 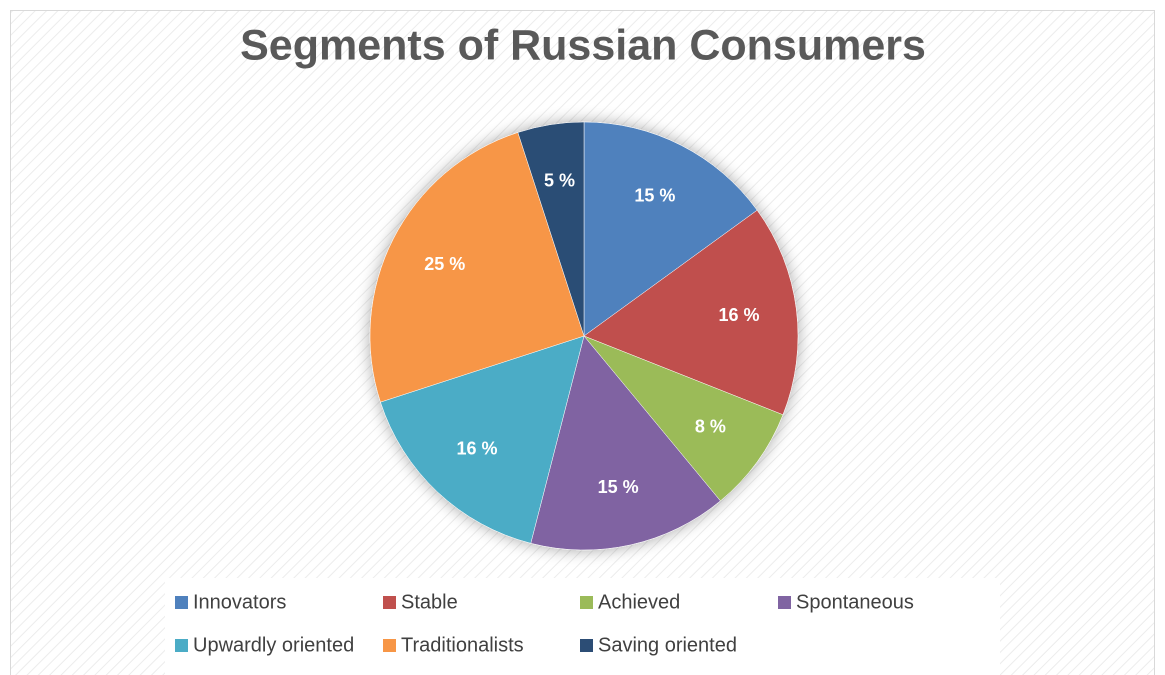 What do you see at coordinates (444, 264) in the screenshot?
I see `data-label: 25 %` at bounding box center [444, 264].